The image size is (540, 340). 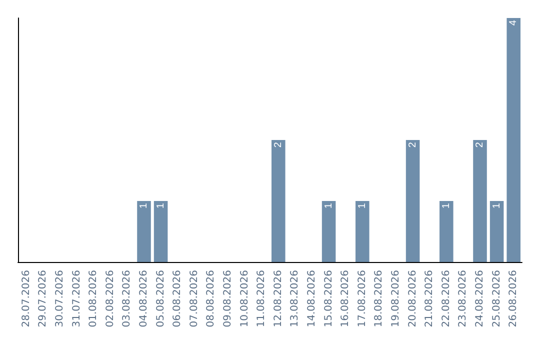 I want to click on x-tick-label: 31.07.2026, so click(x=76, y=299).